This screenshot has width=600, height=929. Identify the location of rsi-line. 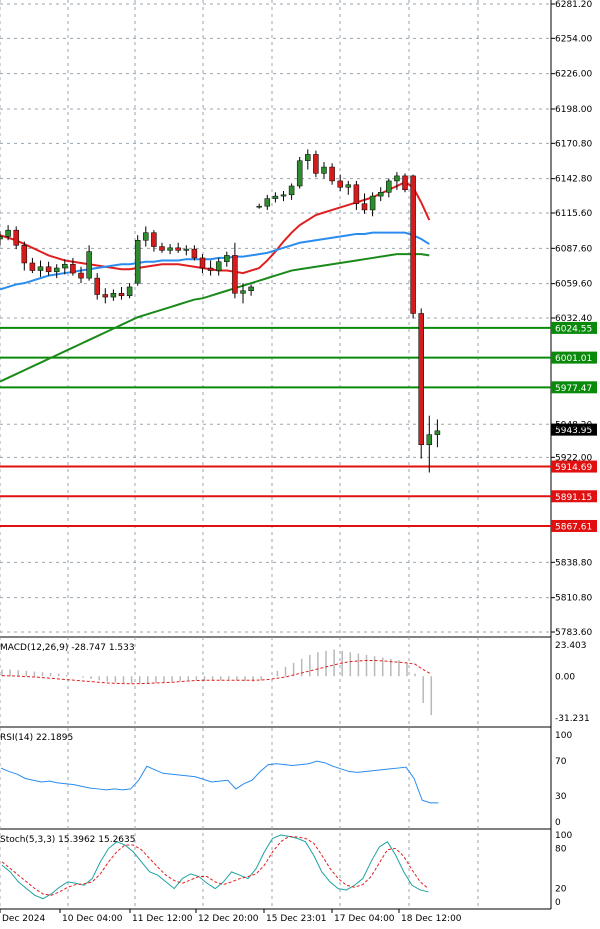
(219, 782).